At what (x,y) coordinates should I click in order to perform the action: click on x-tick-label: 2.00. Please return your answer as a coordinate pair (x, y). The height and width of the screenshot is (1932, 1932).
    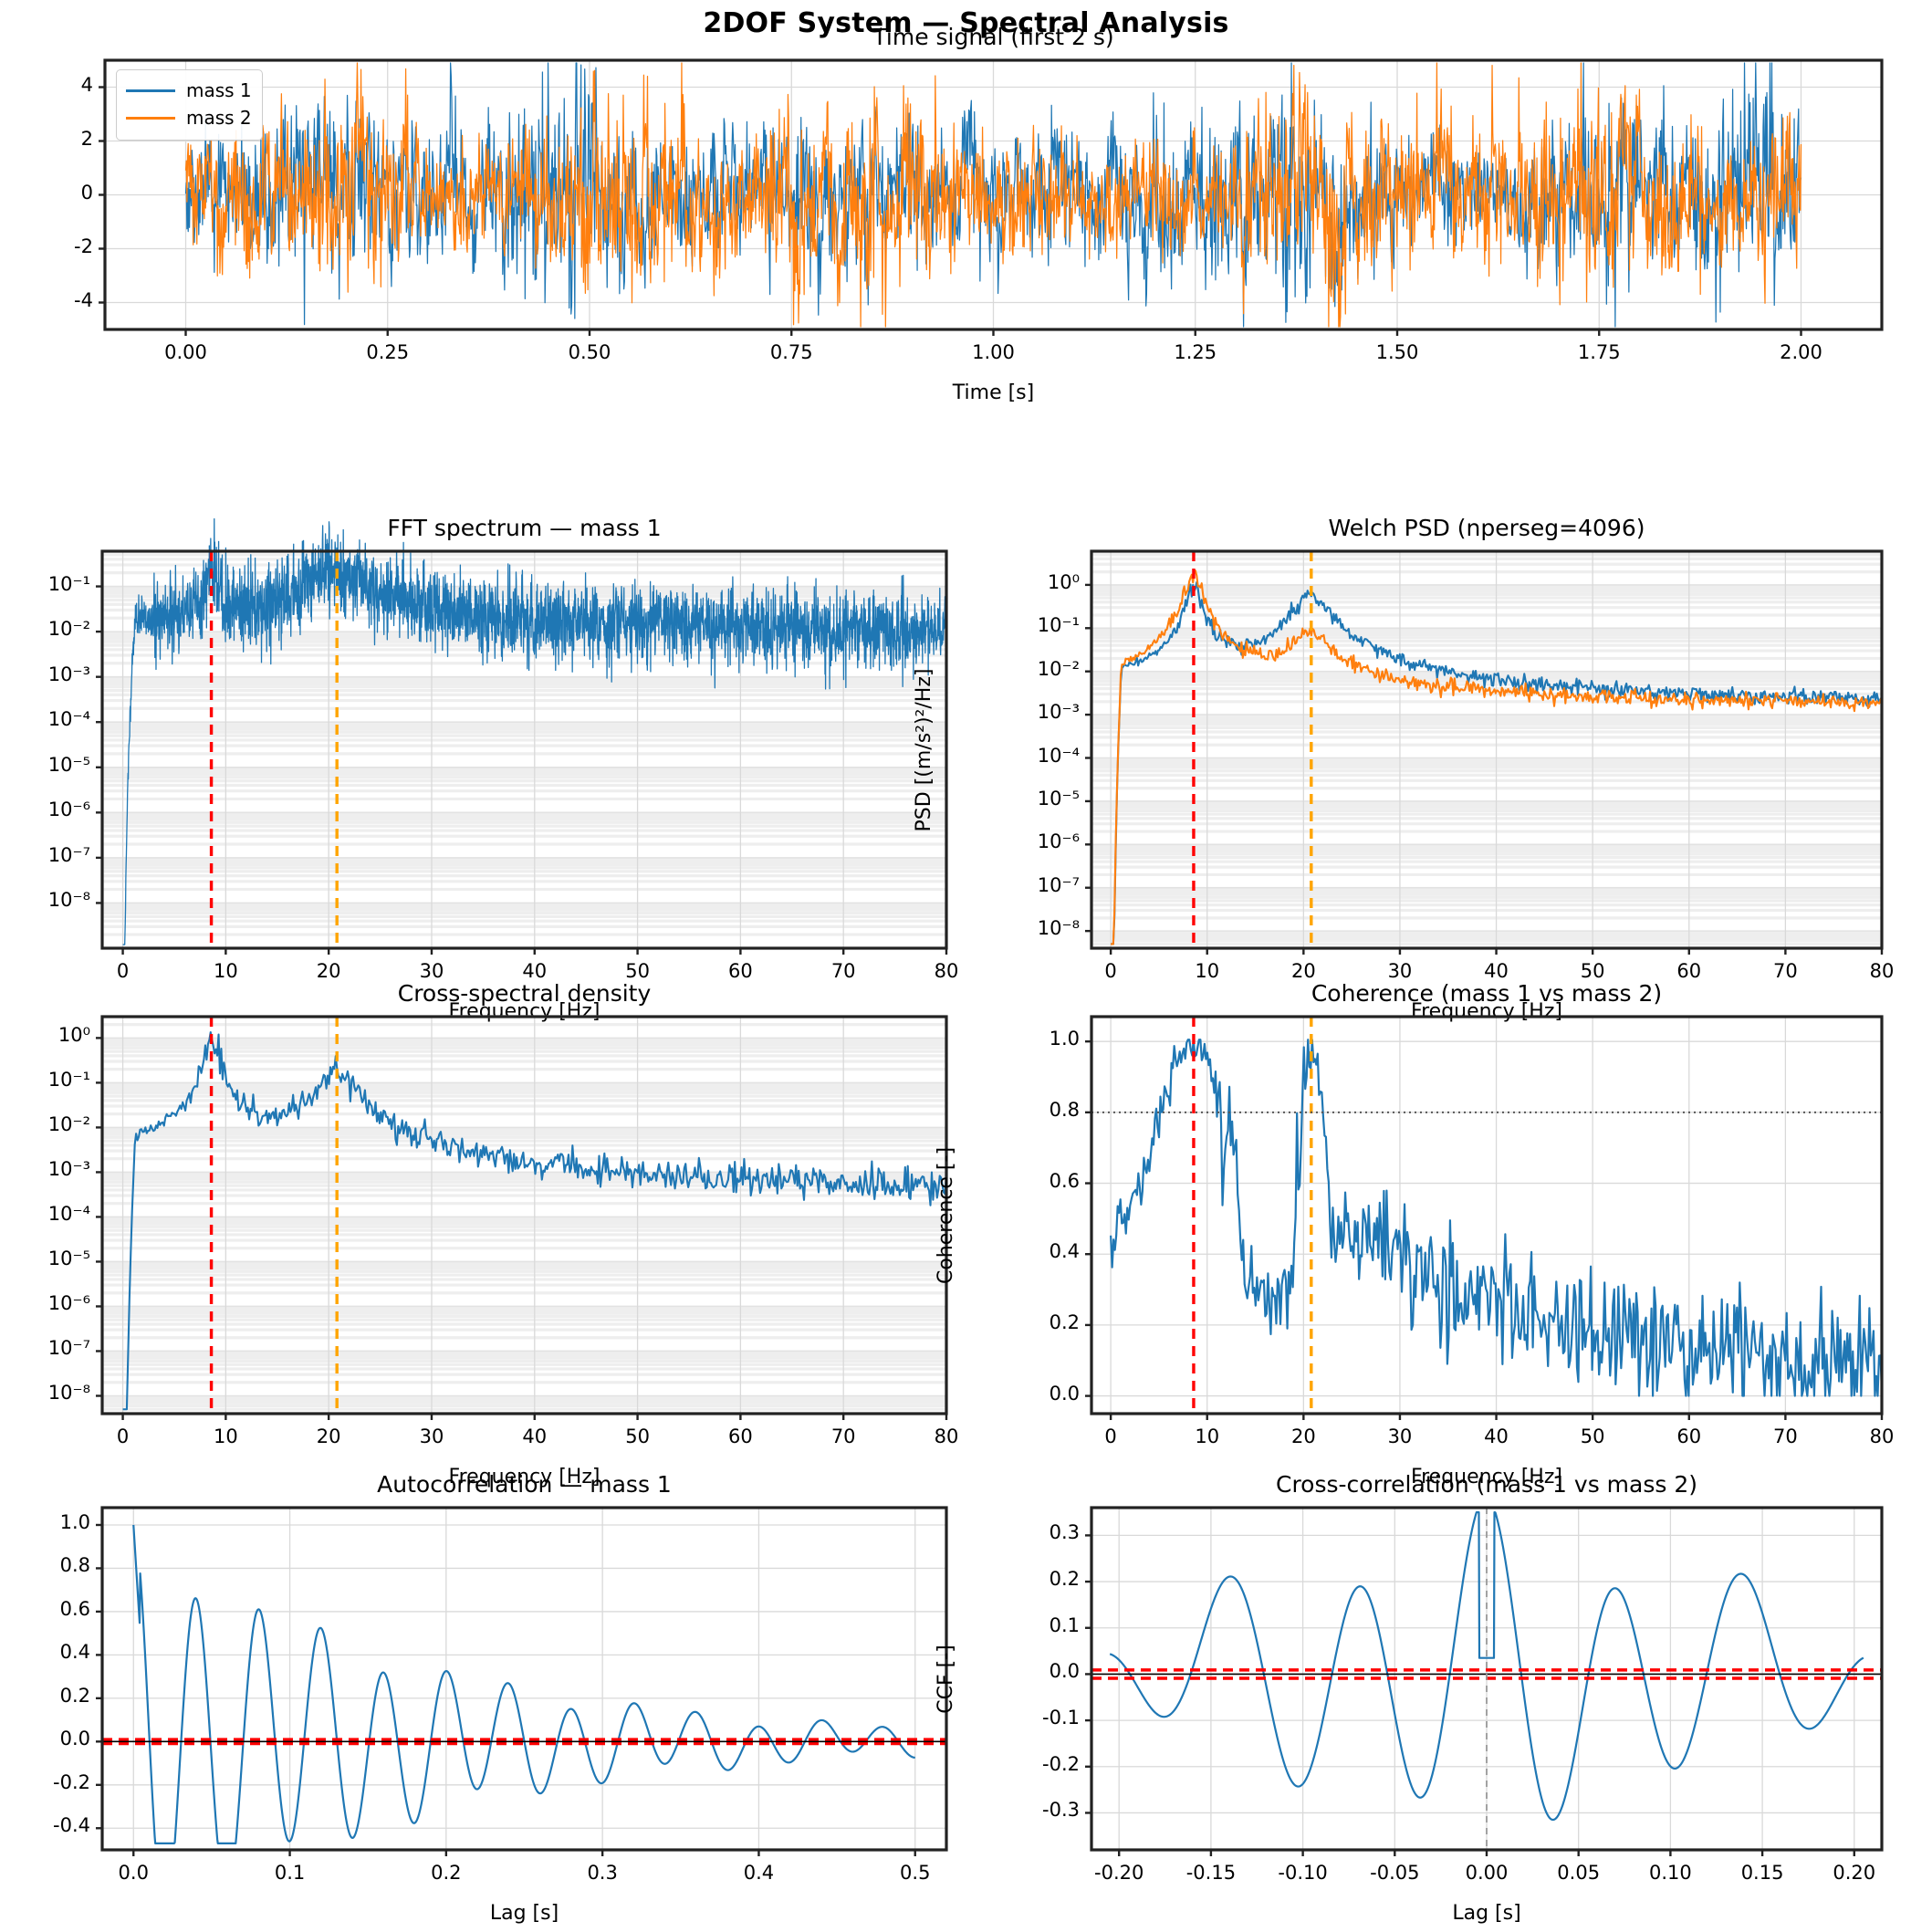
    Looking at the image, I should click on (1801, 352).